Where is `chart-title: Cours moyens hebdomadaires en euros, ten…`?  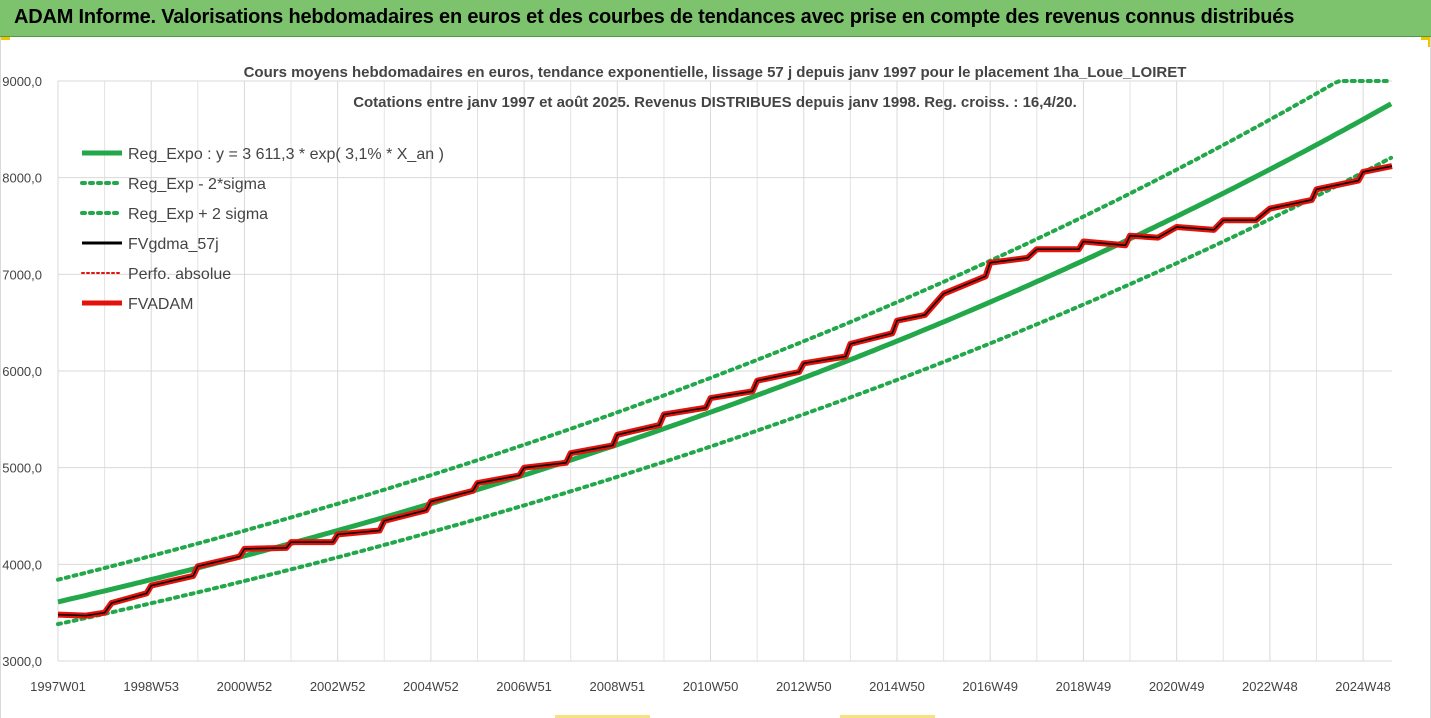
chart-title: Cours moyens hebdomadaires en euros, ten… is located at coordinates (715, 72).